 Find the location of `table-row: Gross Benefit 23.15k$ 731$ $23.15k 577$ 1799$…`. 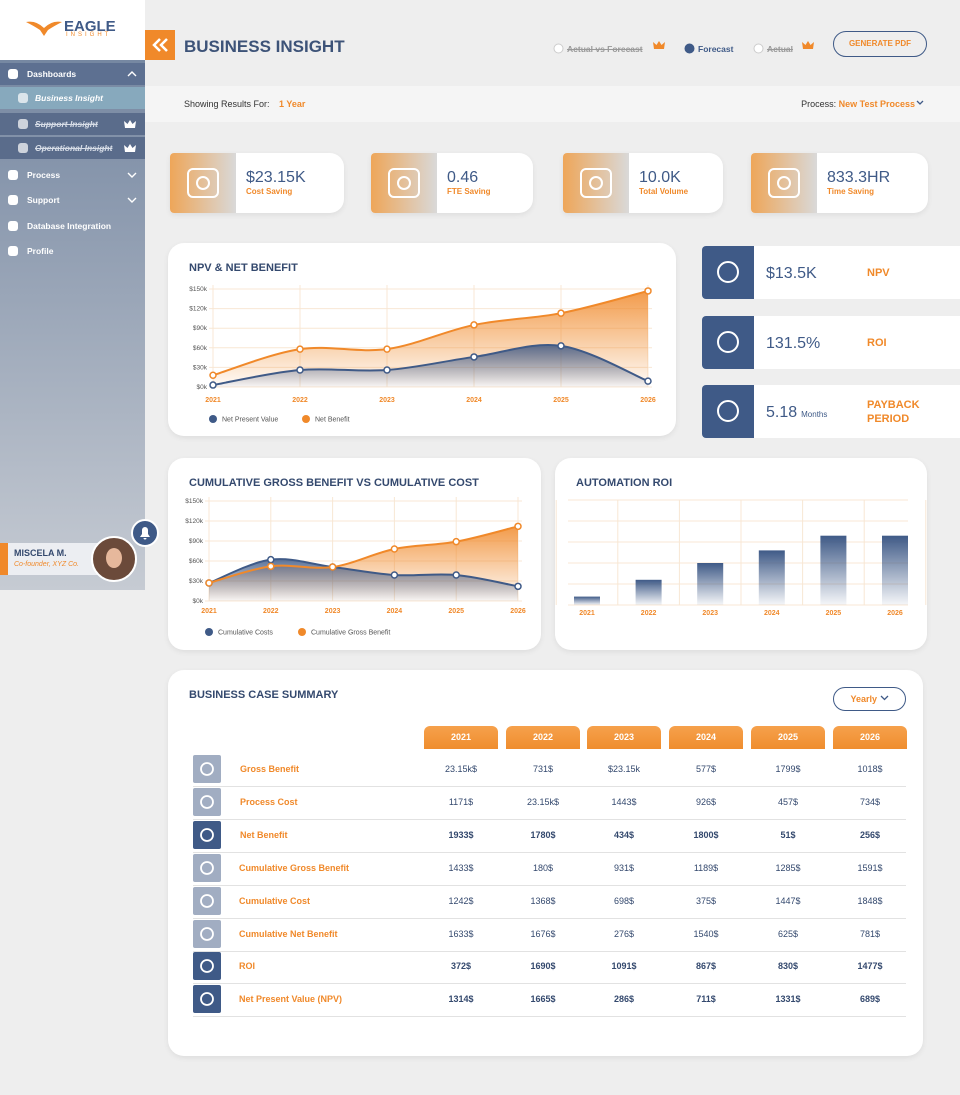

table-row: Gross Benefit 23.15k$ 731$ $23.15k 577$ 1799$… is located at coordinates (549, 770).